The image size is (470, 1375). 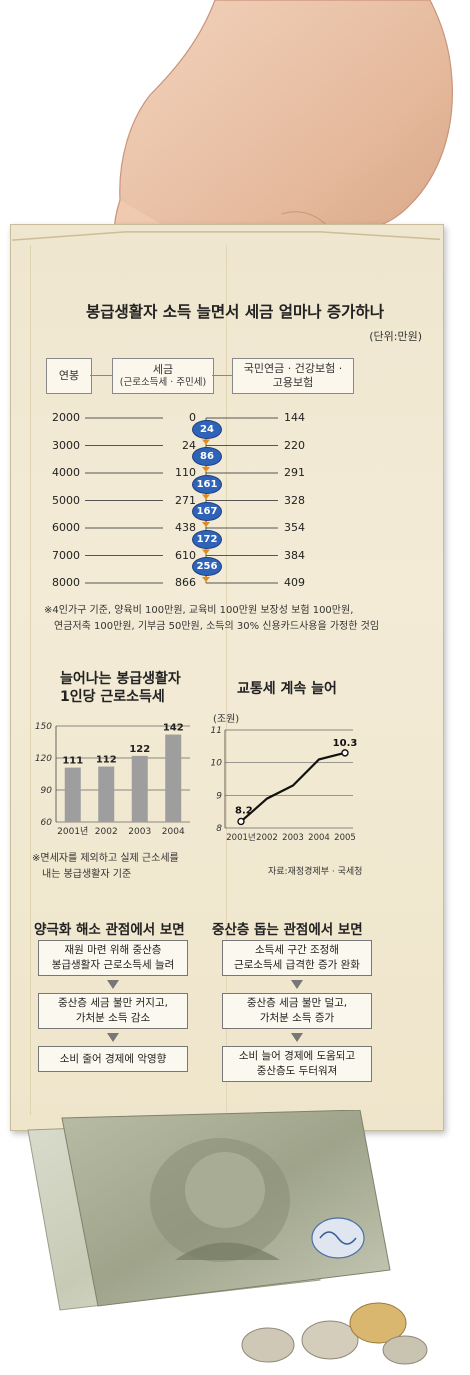 I want to click on line-x-tick: 2002, so click(x=267, y=838).